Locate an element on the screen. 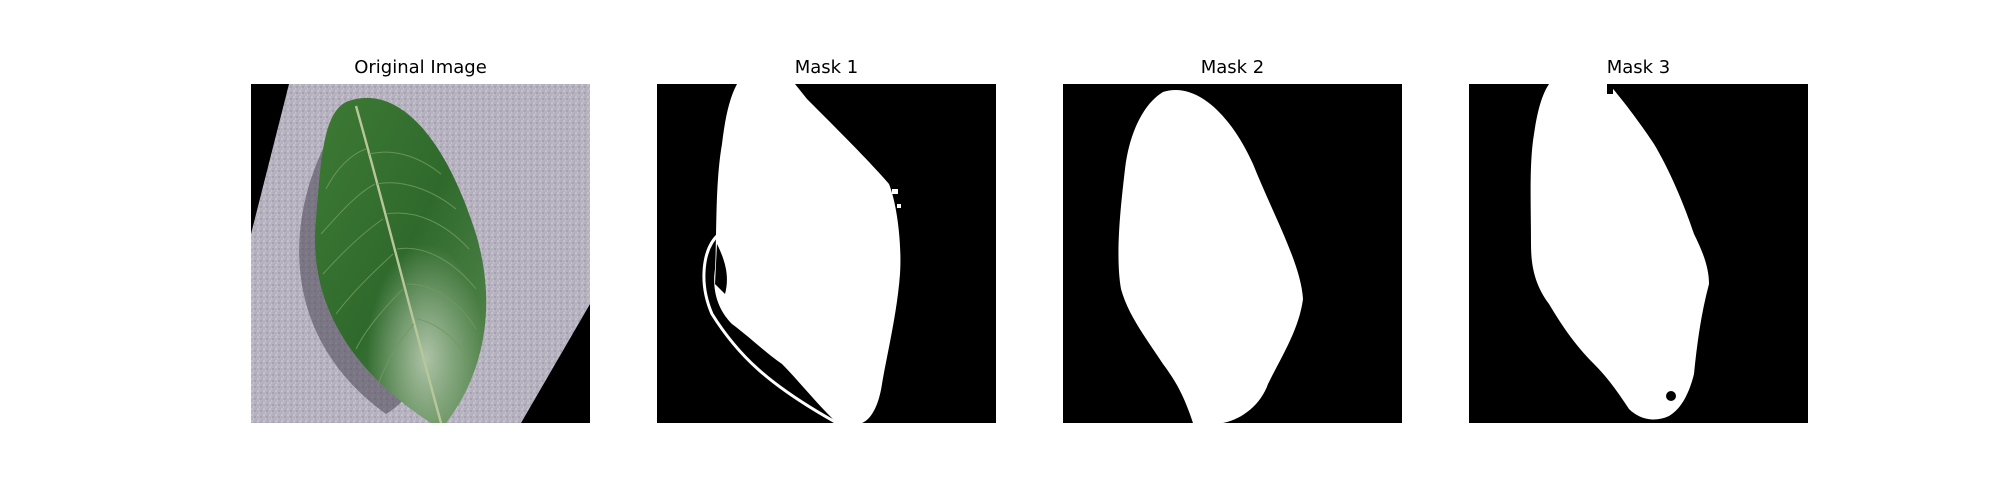 The height and width of the screenshot is (500, 2000). original-image-panel: Original Image is located at coordinates (420, 241).